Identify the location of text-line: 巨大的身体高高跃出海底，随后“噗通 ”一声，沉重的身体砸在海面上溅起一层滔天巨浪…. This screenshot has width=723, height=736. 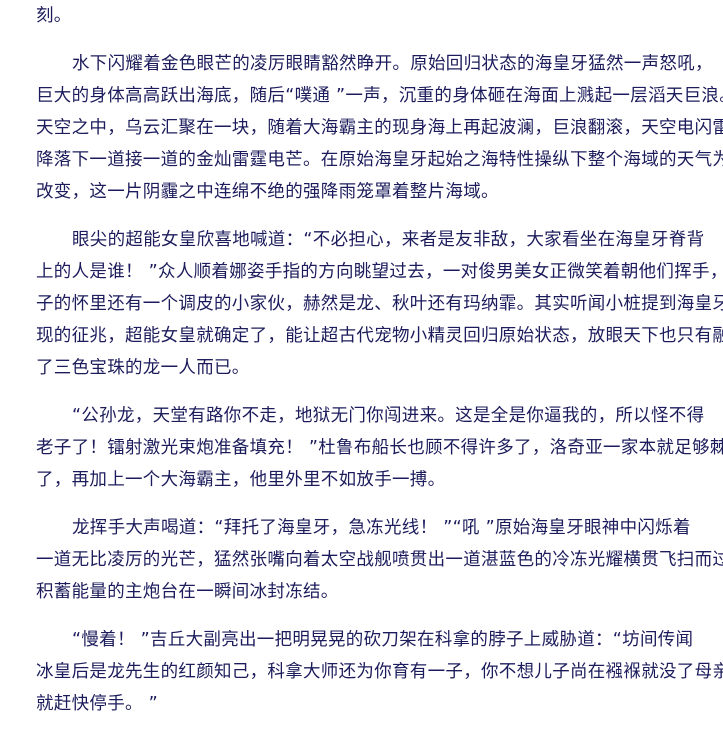
(379, 96).